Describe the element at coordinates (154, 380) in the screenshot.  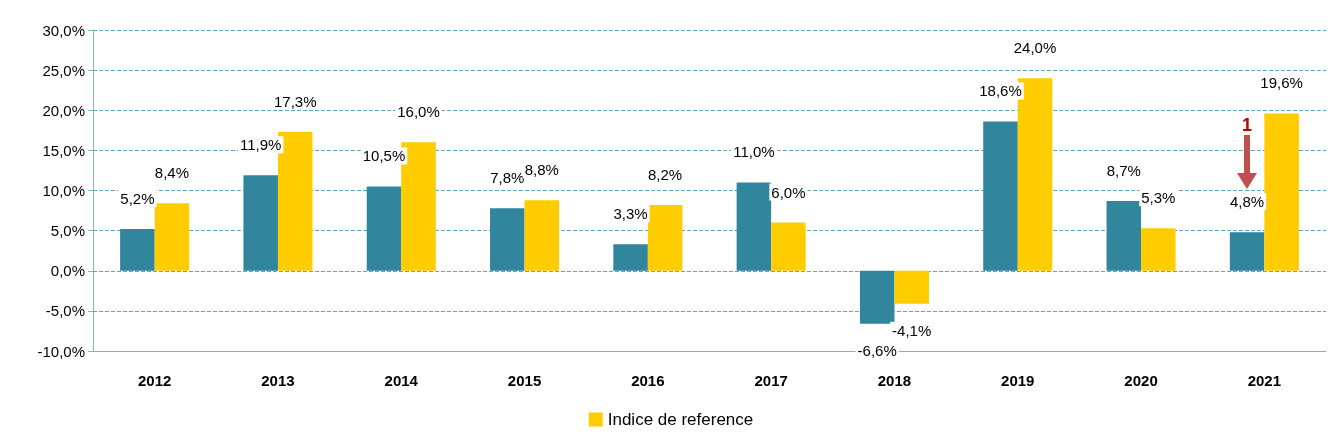
I see `x-tick-label: 2012` at that location.